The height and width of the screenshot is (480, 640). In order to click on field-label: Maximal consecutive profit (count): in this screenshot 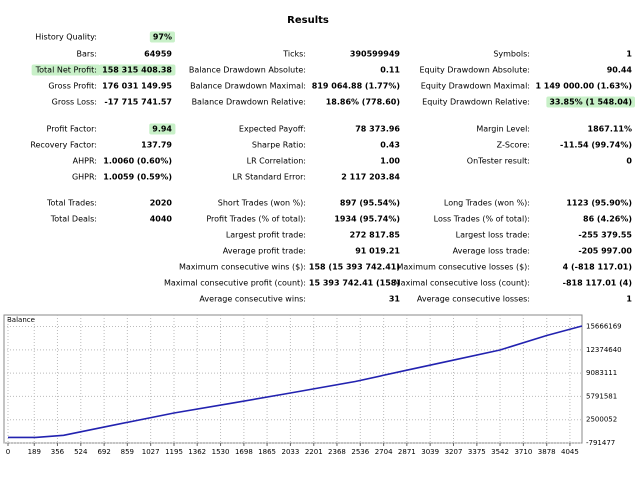, I will do `click(235, 283)`.